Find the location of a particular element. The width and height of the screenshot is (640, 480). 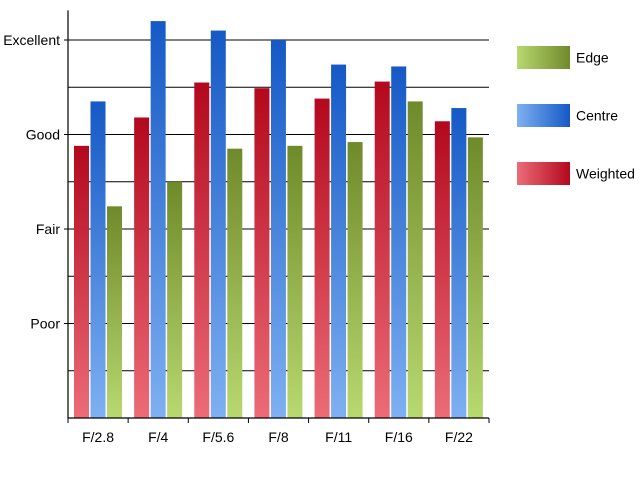

legend-label-edge: Edge is located at coordinates (592, 58).